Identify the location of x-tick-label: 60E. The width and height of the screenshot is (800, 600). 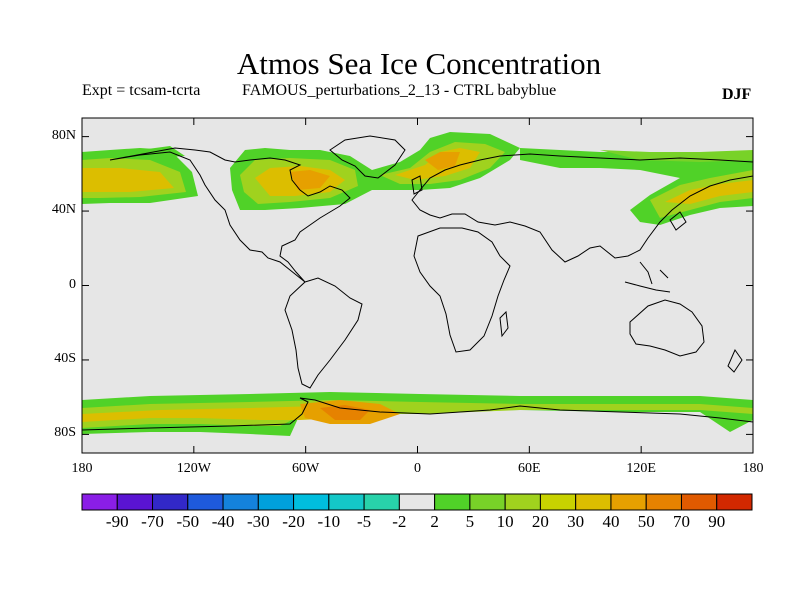
(529, 468).